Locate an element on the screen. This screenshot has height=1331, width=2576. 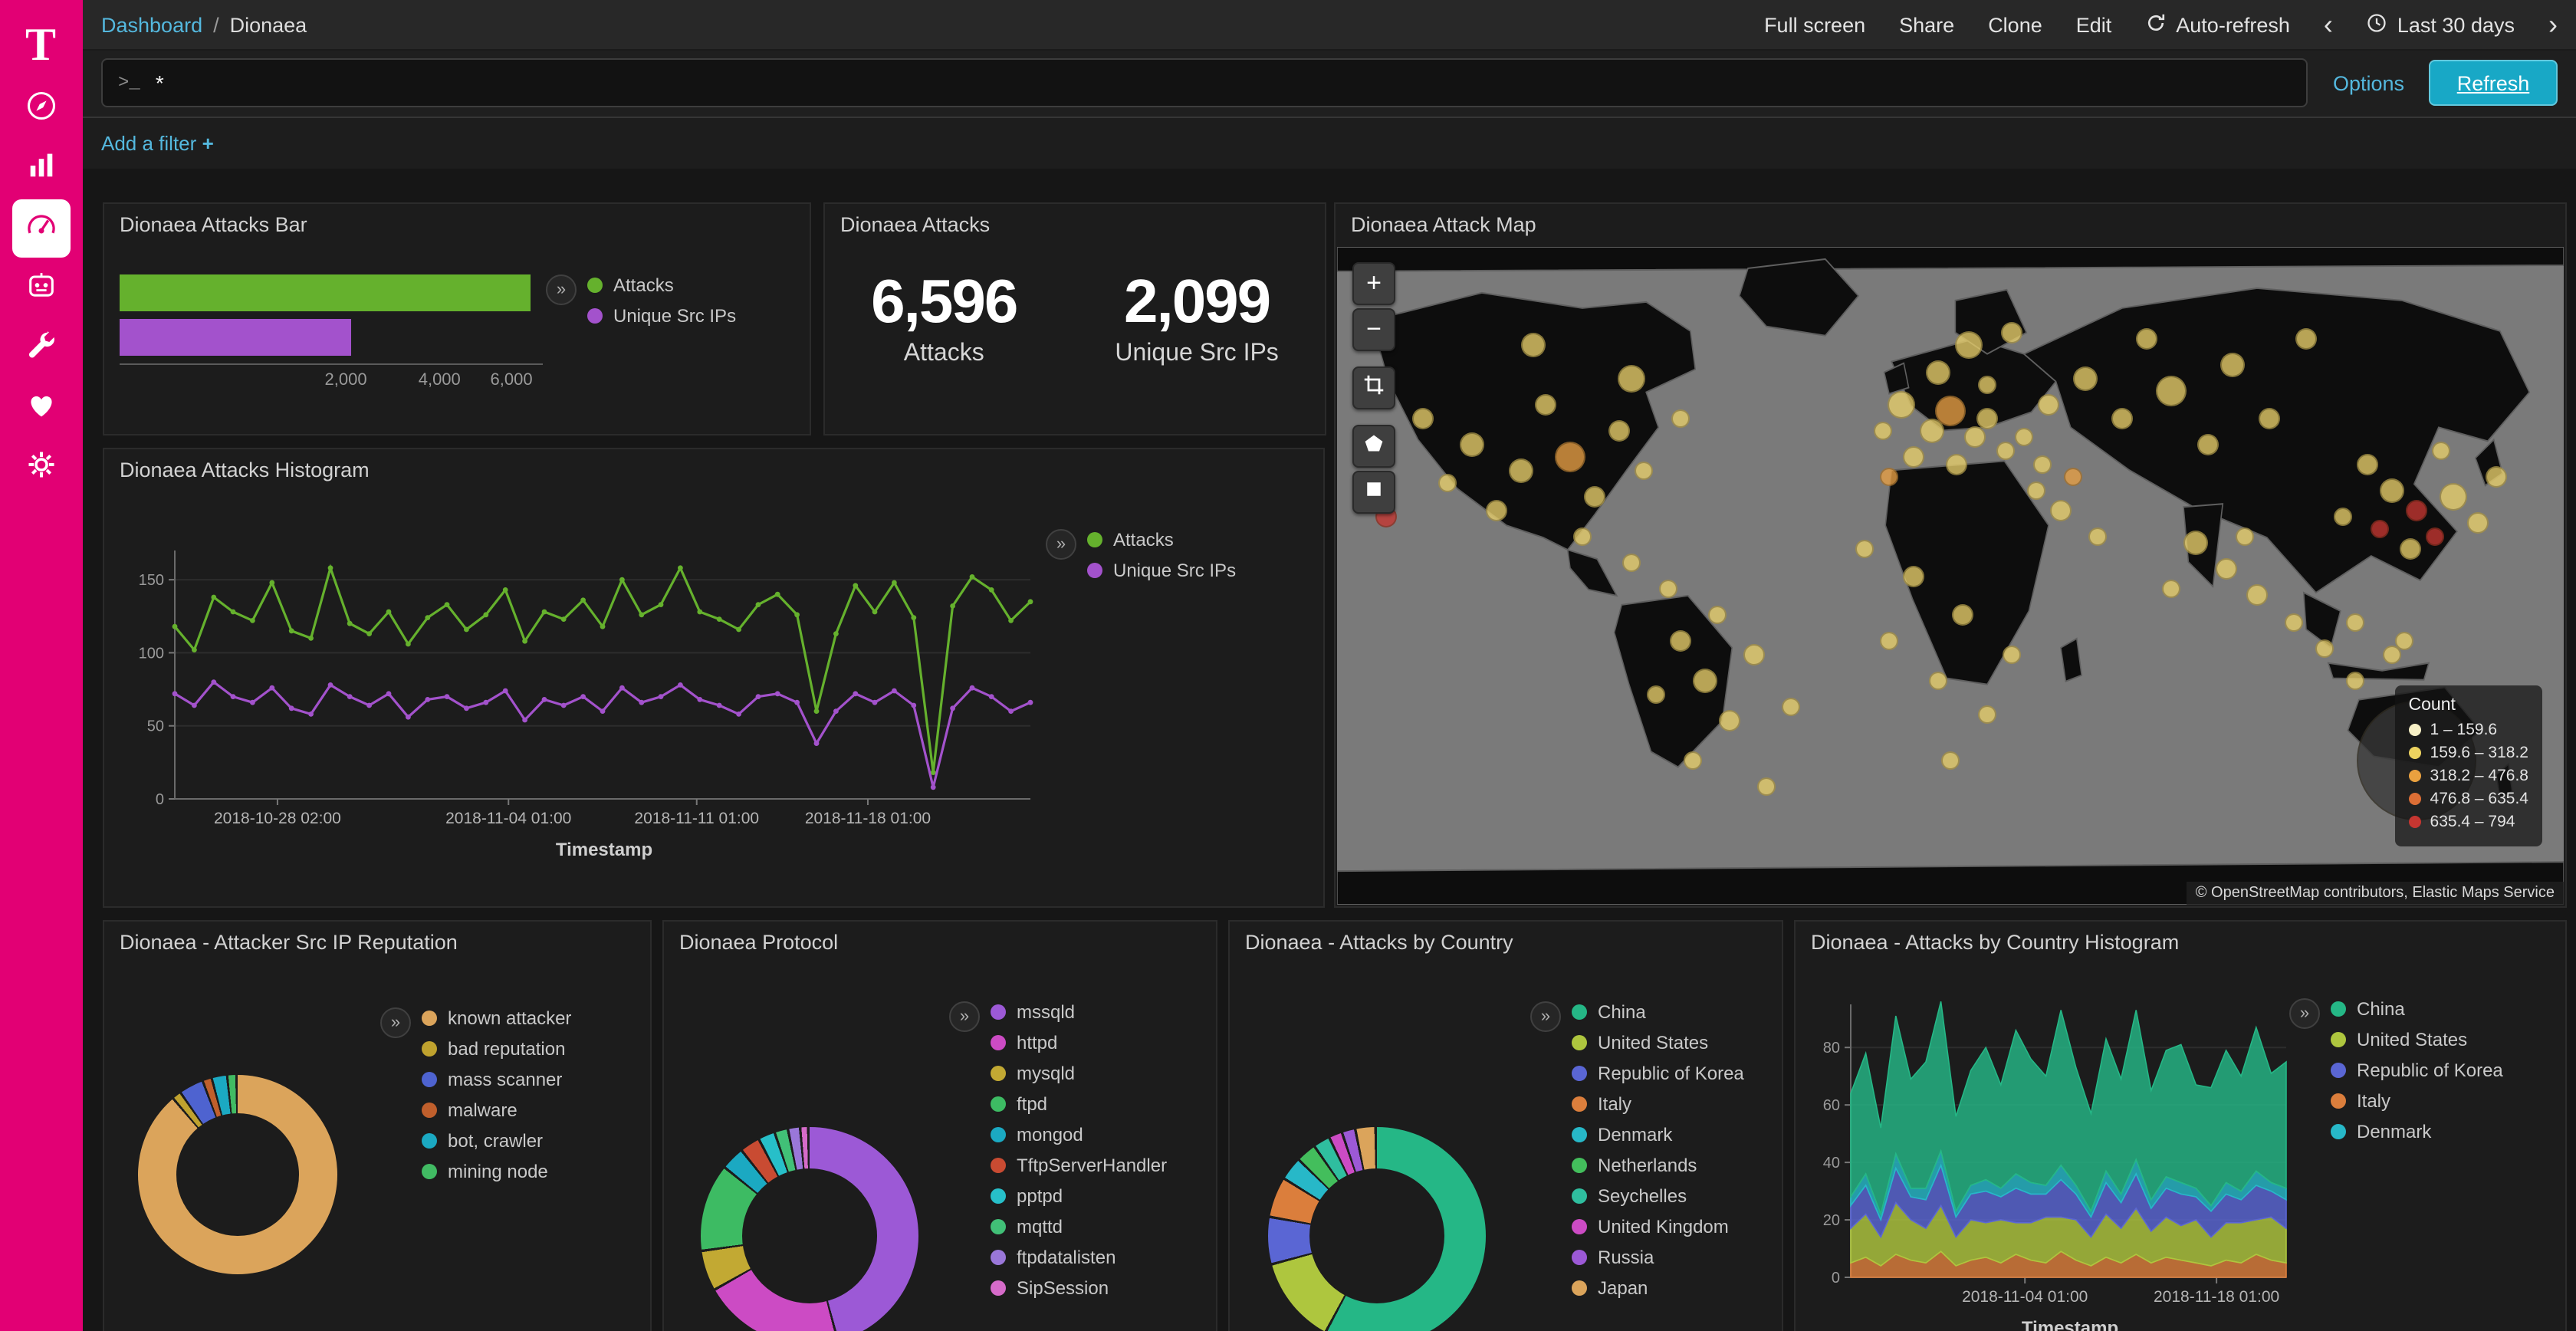
sidebar-item-dev-tools is located at coordinates (41, 348).